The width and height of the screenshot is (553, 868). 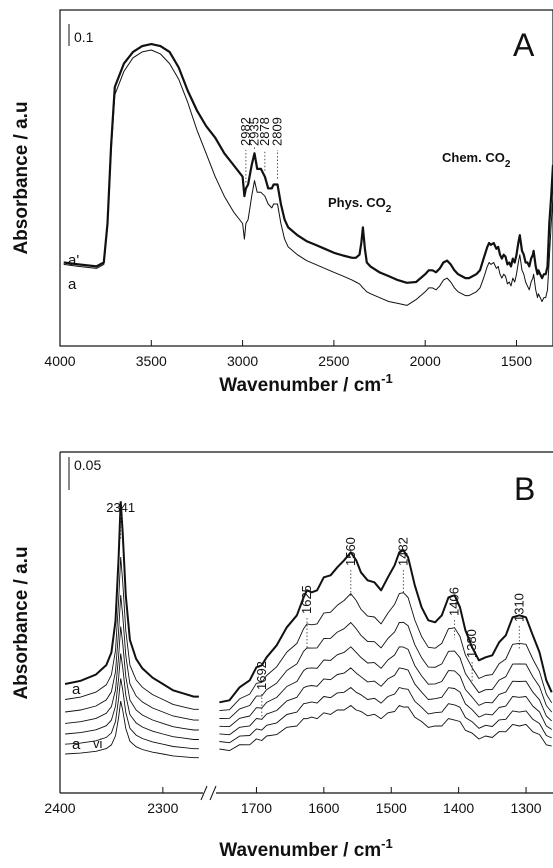 I want to click on phys-co2-label: Phys. CO2, so click(x=360, y=205).